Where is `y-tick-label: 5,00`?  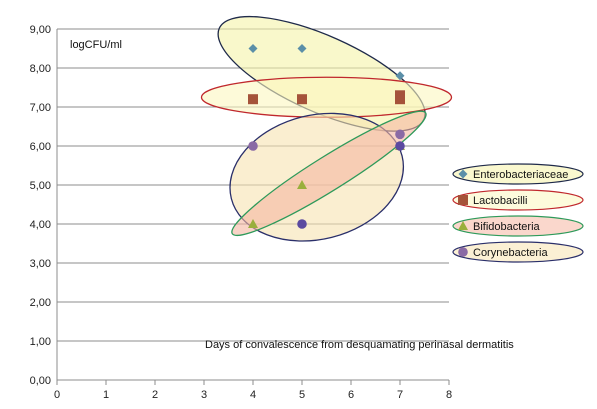
y-tick-label: 5,00 is located at coordinates (40, 186).